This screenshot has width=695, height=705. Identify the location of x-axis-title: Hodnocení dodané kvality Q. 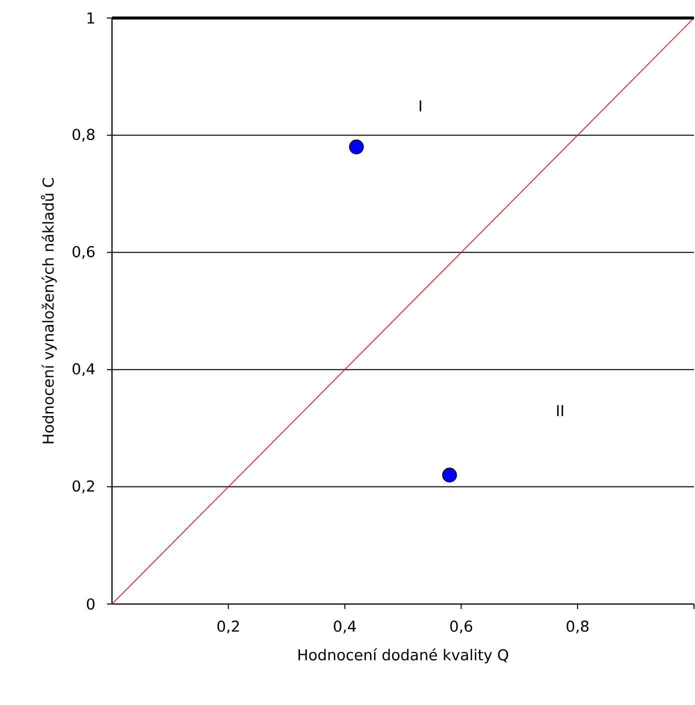
(403, 656).